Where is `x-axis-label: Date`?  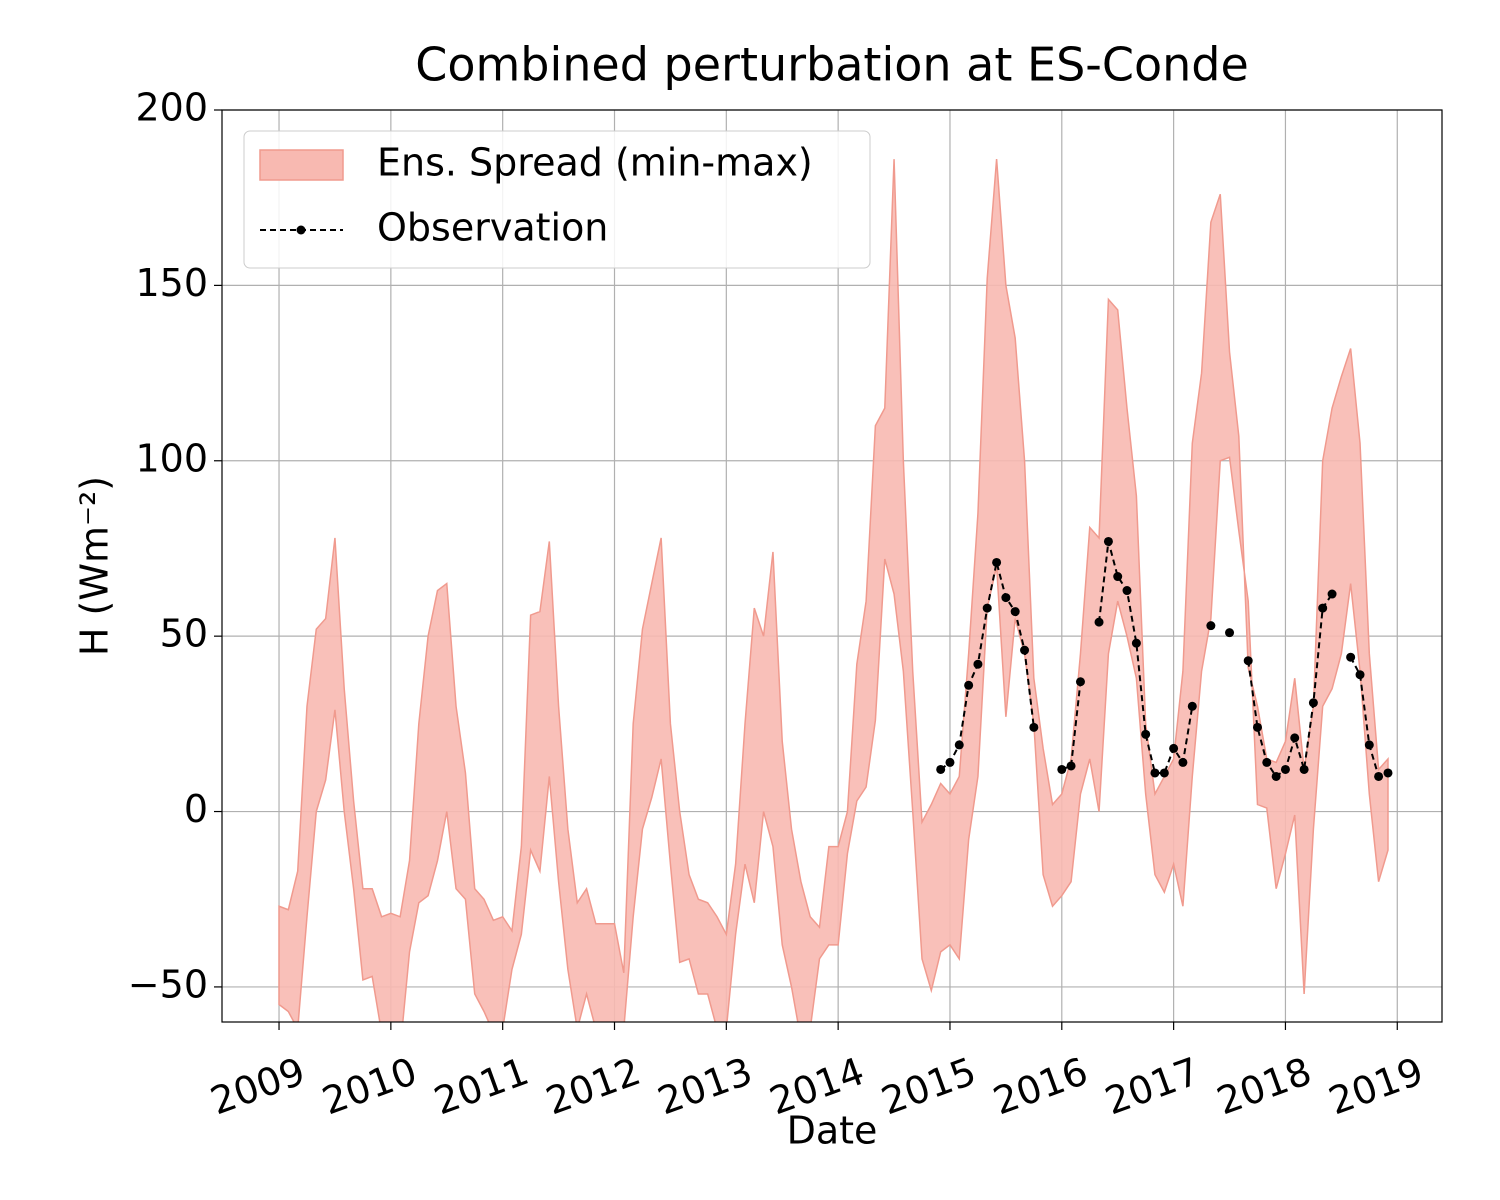 x-axis-label: Date is located at coordinates (832, 1131).